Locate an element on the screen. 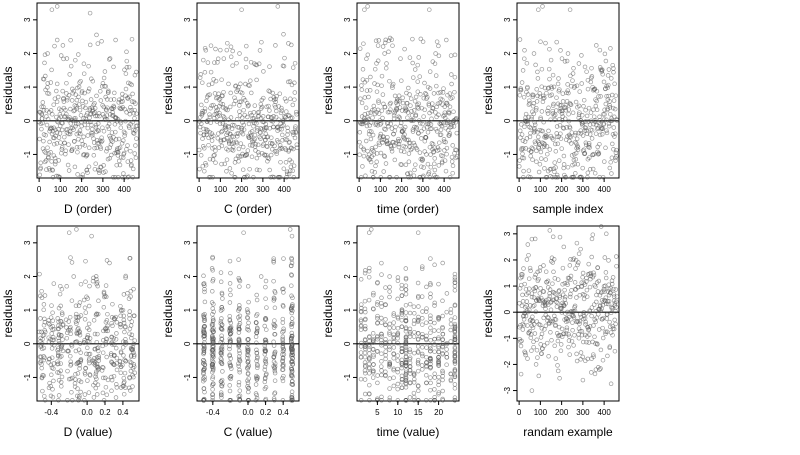 The height and width of the screenshot is (455, 800). y-axis-label: residuals is located at coordinates (168, 90).